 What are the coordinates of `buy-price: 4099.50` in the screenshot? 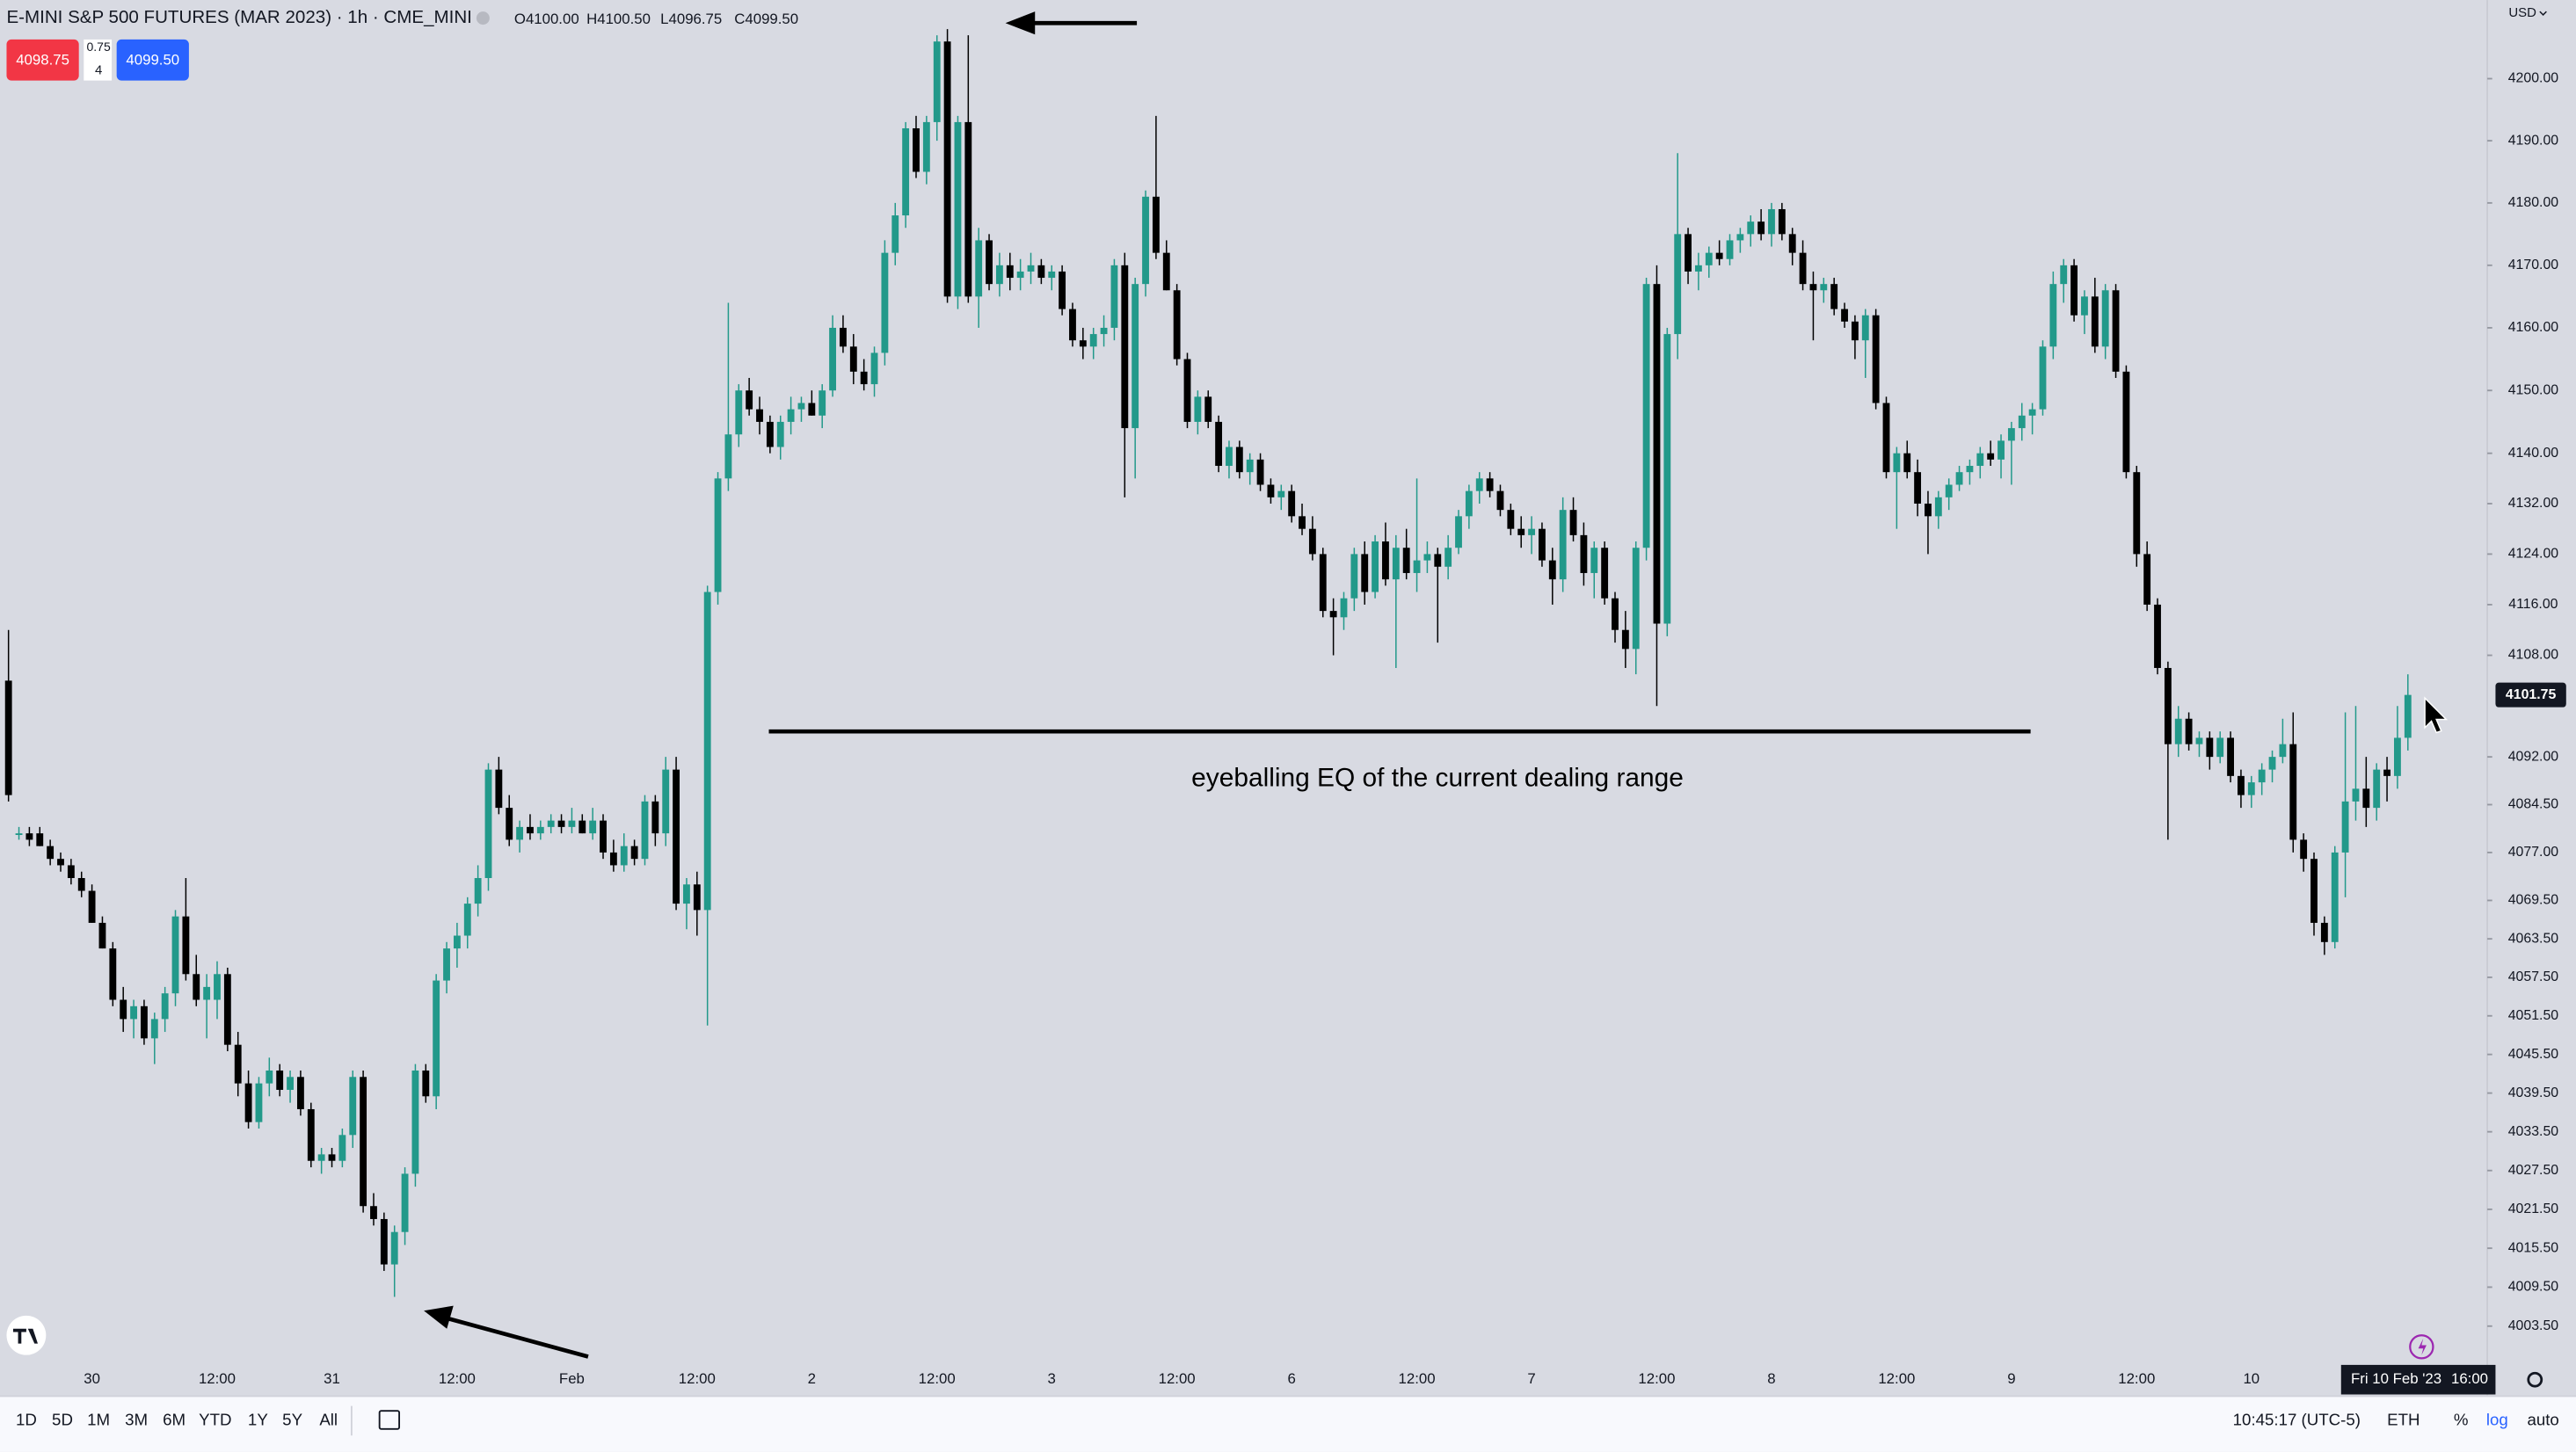 It's located at (152, 61).